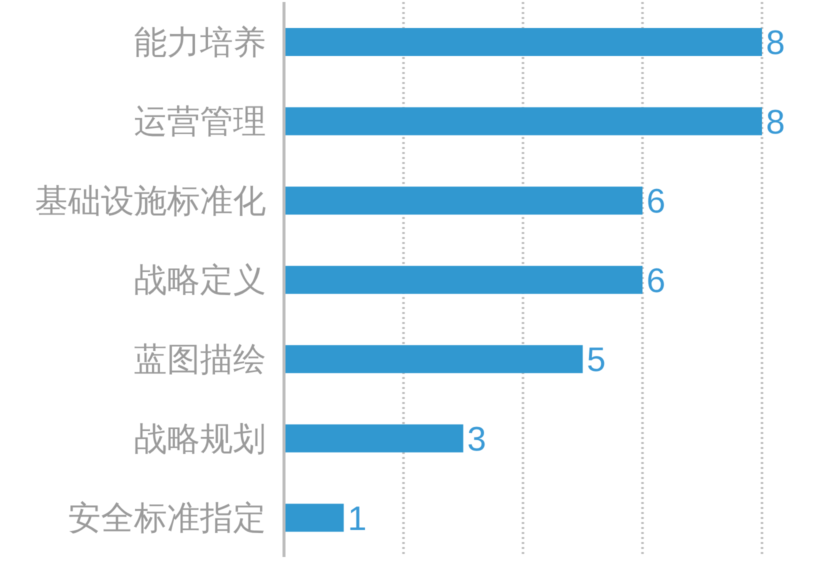 This screenshot has height=564, width=816. I want to click on data-label: 5, so click(596, 360).